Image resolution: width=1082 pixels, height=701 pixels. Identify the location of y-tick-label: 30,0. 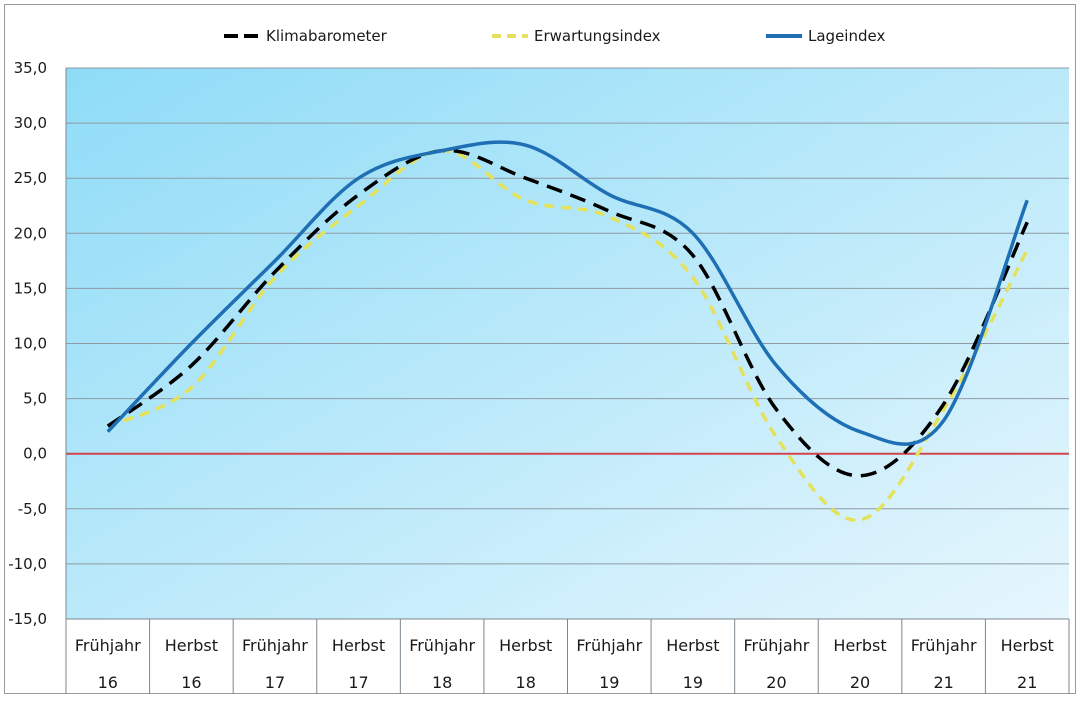
(30, 123).